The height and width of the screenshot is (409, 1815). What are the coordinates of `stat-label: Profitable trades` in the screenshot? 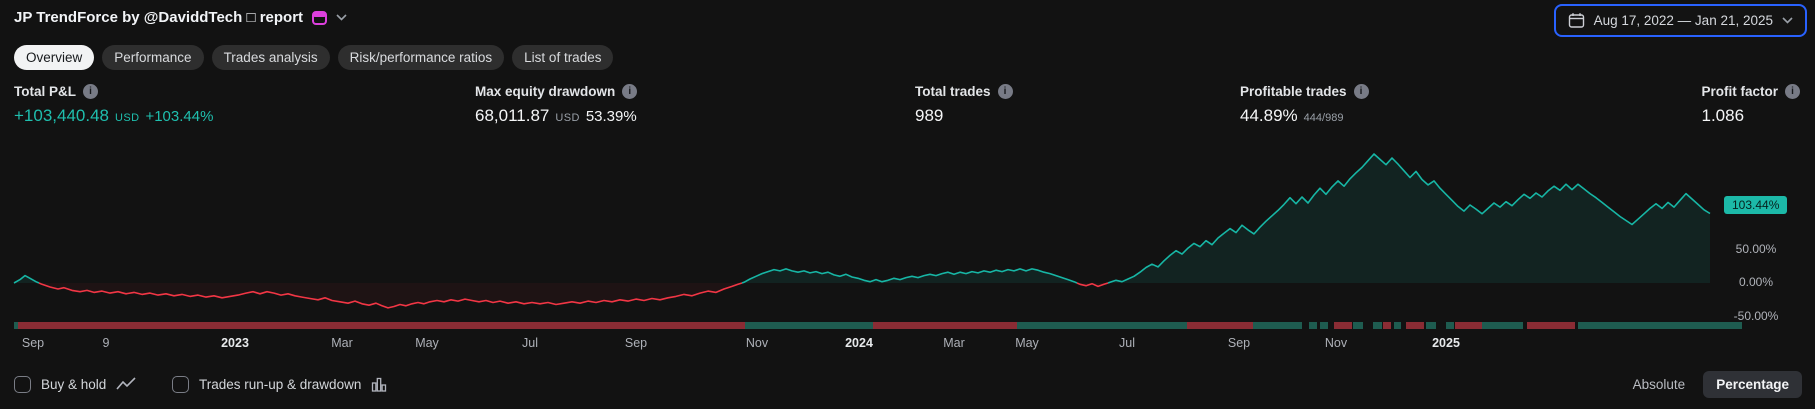 It's located at (1293, 91).